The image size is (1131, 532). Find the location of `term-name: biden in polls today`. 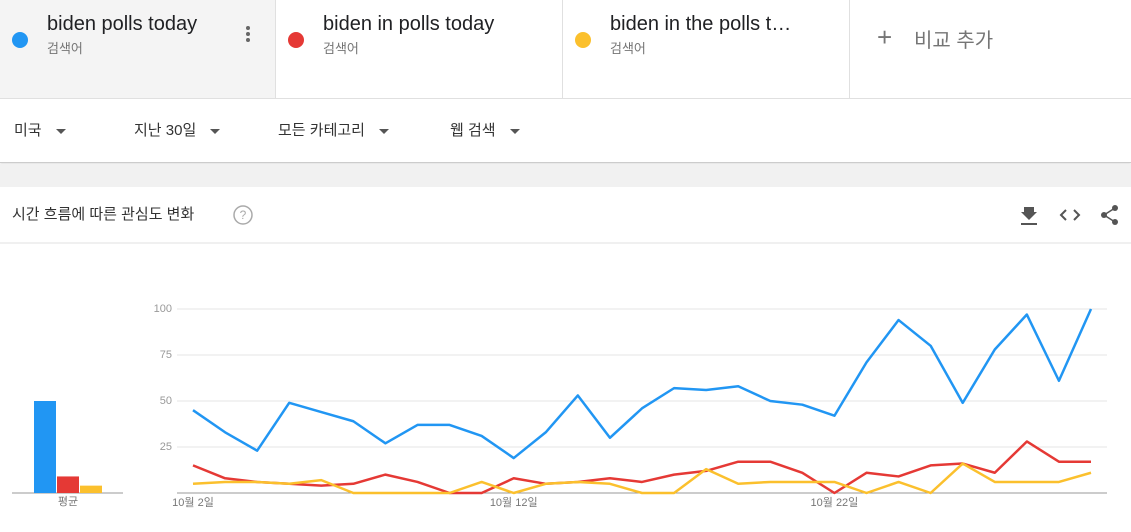

term-name: biden in polls today is located at coordinates (409, 24).